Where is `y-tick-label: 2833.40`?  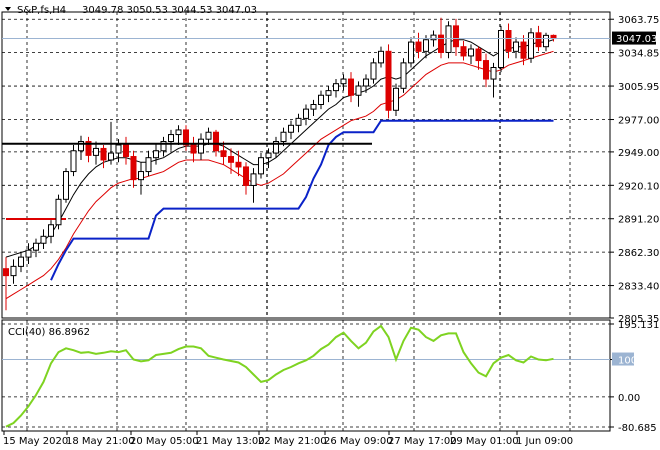
y-tick-label: 2833.40 is located at coordinates (638, 287).